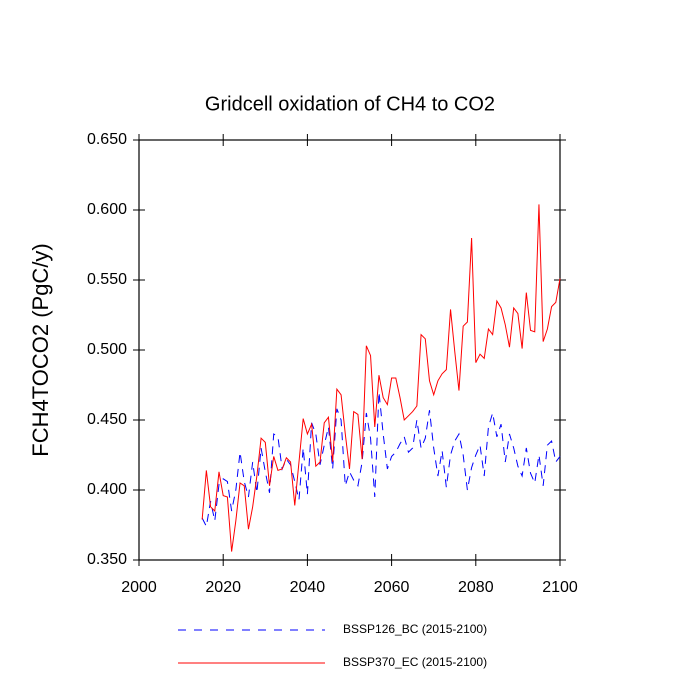 This screenshot has height=700, width=700. Describe the element at coordinates (107, 349) in the screenshot. I see `y-tick-label: 0.500` at that location.